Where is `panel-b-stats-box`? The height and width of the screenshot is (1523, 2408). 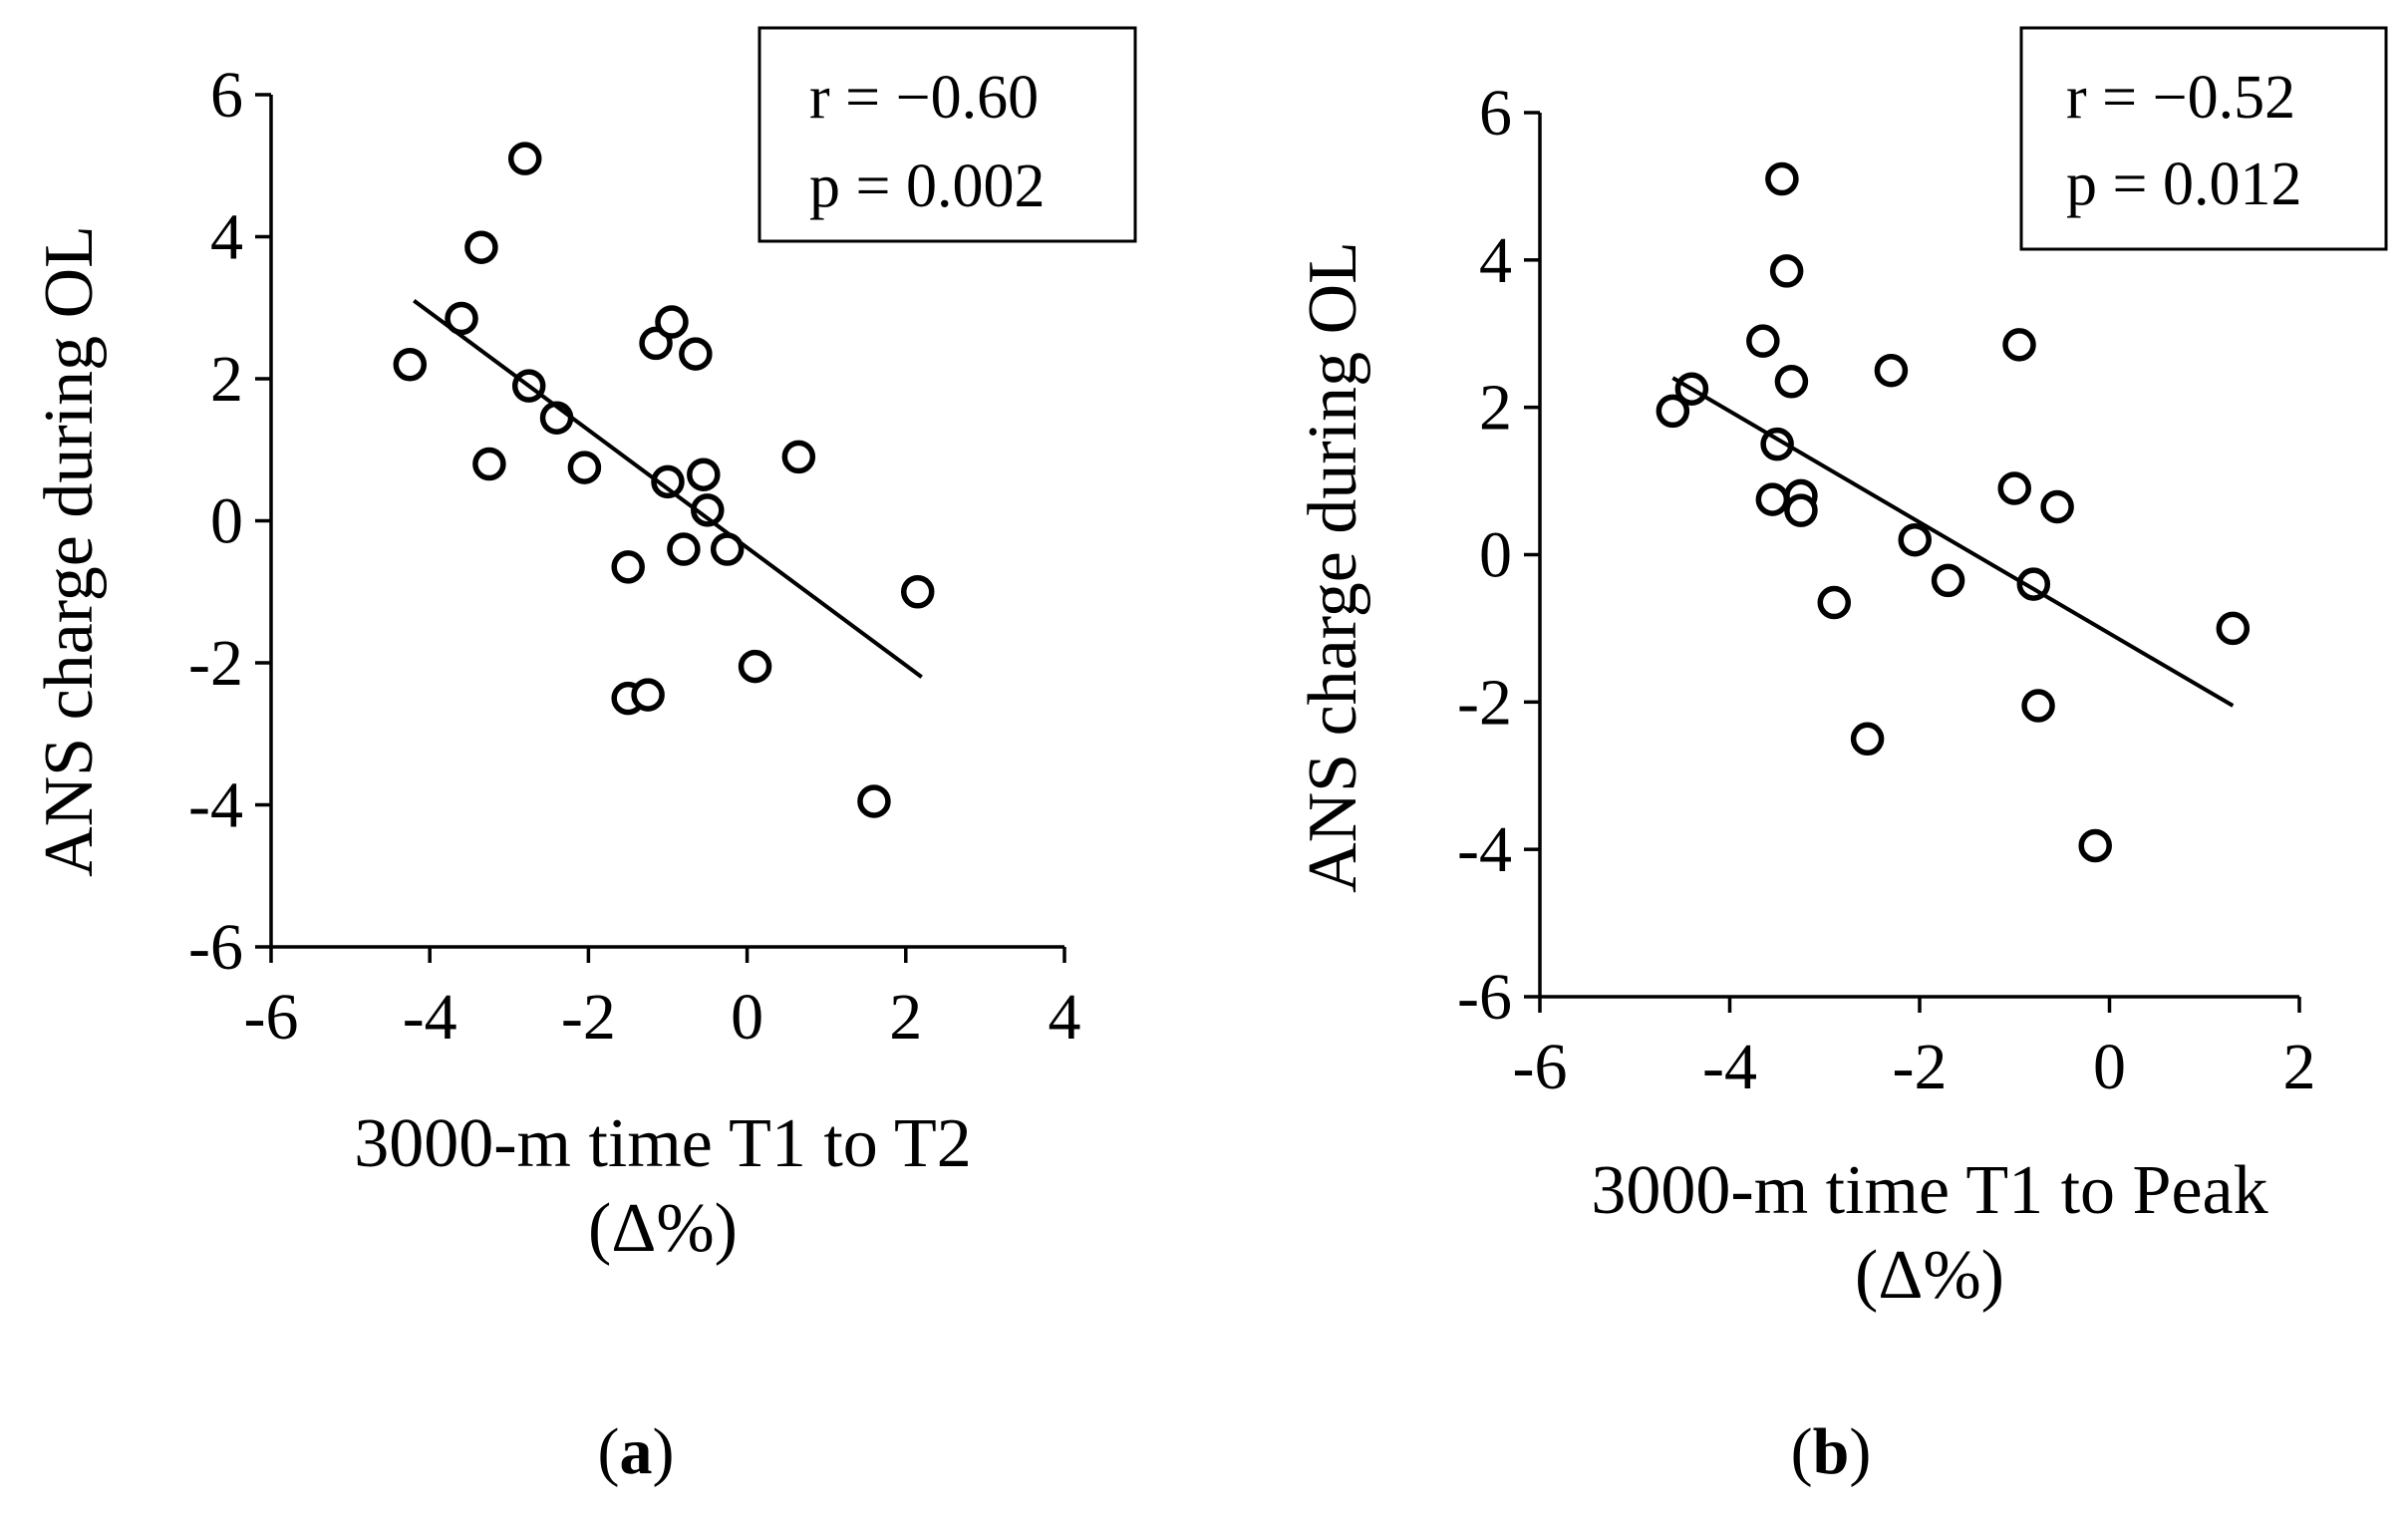
panel-b-stats-box is located at coordinates (2203, 139).